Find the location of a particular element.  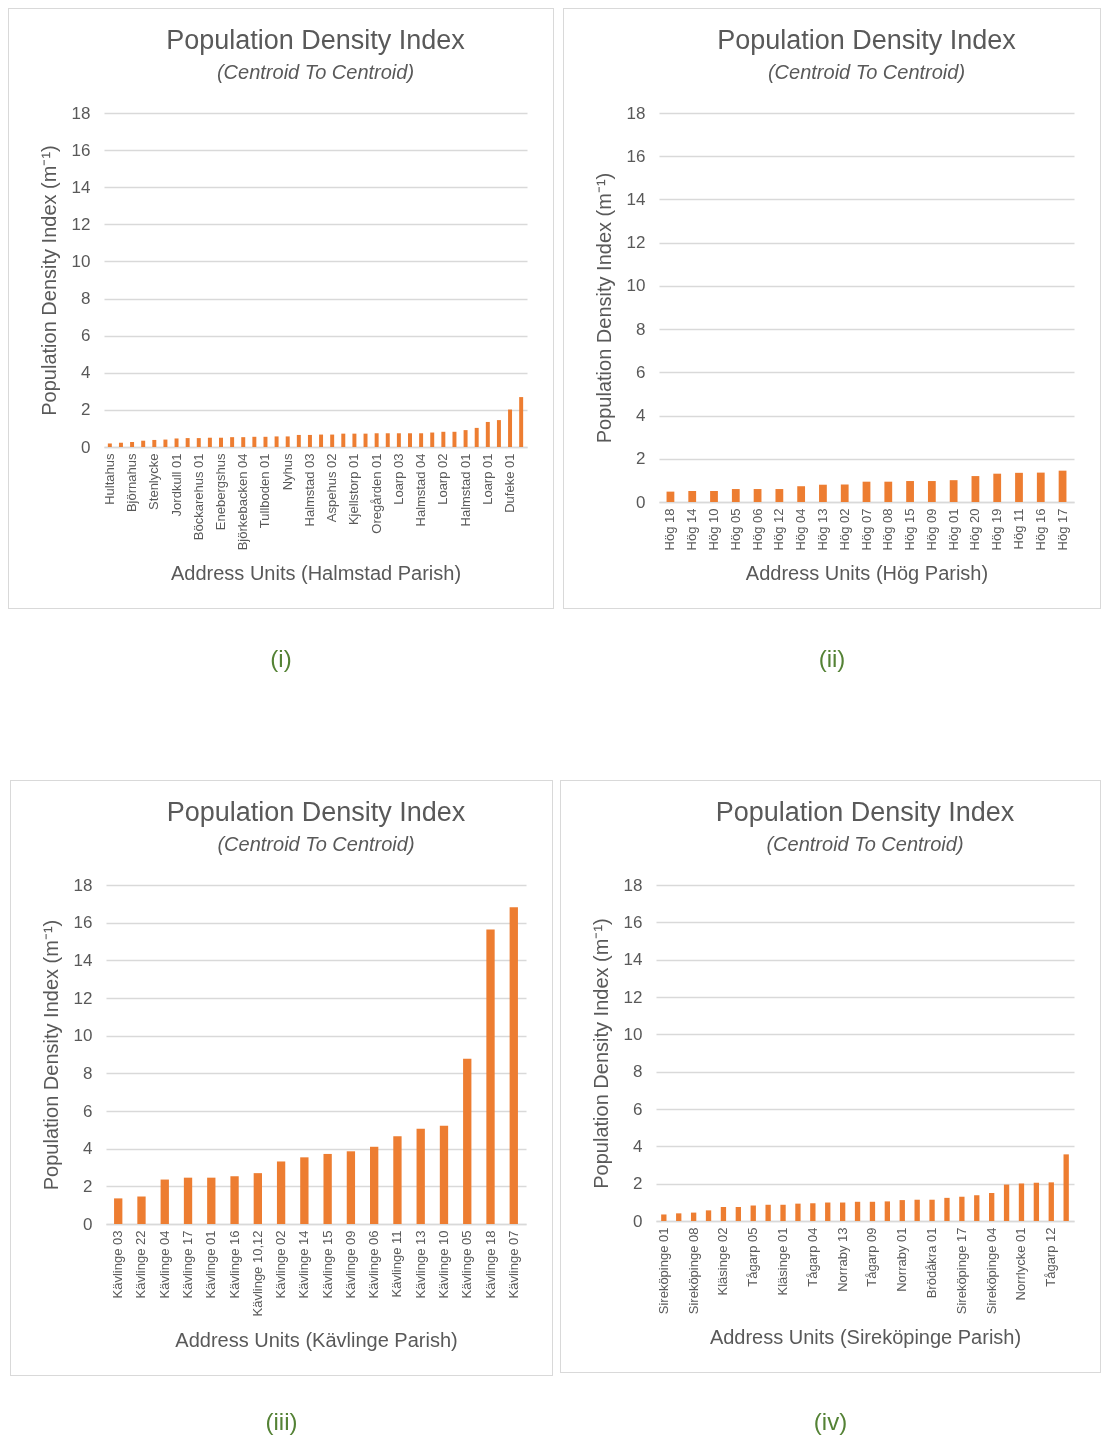

x-tick-label: Tågarp 09 is located at coordinates (872, 1257).